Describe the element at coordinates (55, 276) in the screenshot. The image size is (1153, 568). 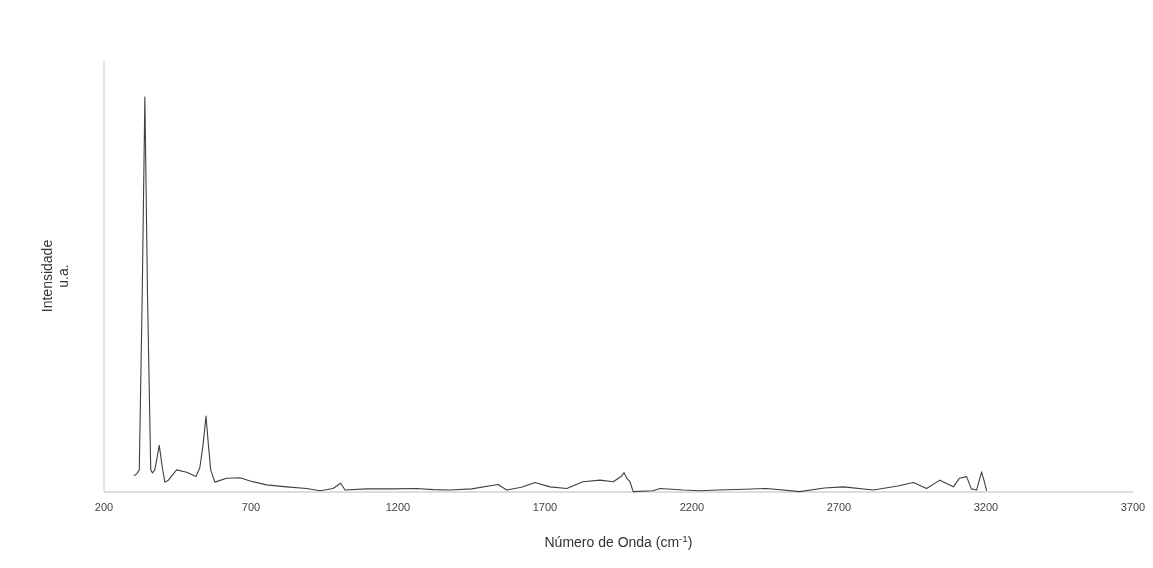
I see `y-axis-title: Intensidade u.a.` at that location.